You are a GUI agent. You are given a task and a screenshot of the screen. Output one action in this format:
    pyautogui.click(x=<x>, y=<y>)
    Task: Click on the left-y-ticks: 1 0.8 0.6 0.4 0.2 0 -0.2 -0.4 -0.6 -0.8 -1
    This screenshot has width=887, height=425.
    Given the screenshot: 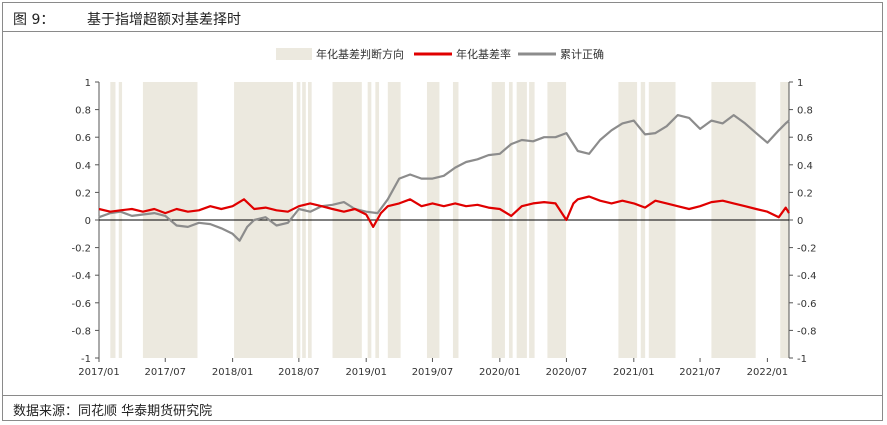 What is the action you would take?
    pyautogui.click(x=85, y=221)
    